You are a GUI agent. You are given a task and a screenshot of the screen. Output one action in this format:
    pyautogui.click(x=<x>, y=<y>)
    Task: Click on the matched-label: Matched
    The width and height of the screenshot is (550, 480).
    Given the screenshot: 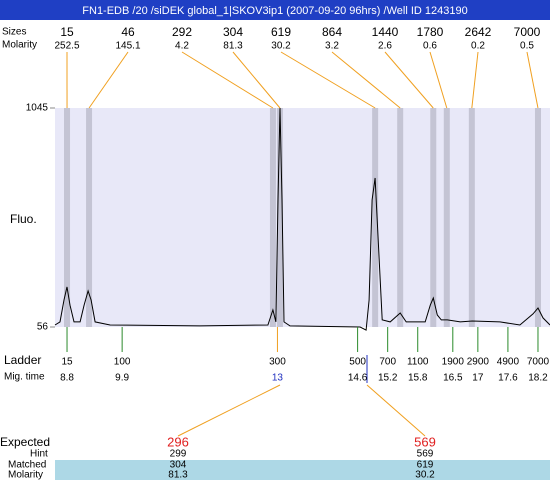 What is the action you would take?
    pyautogui.click(x=27, y=465)
    